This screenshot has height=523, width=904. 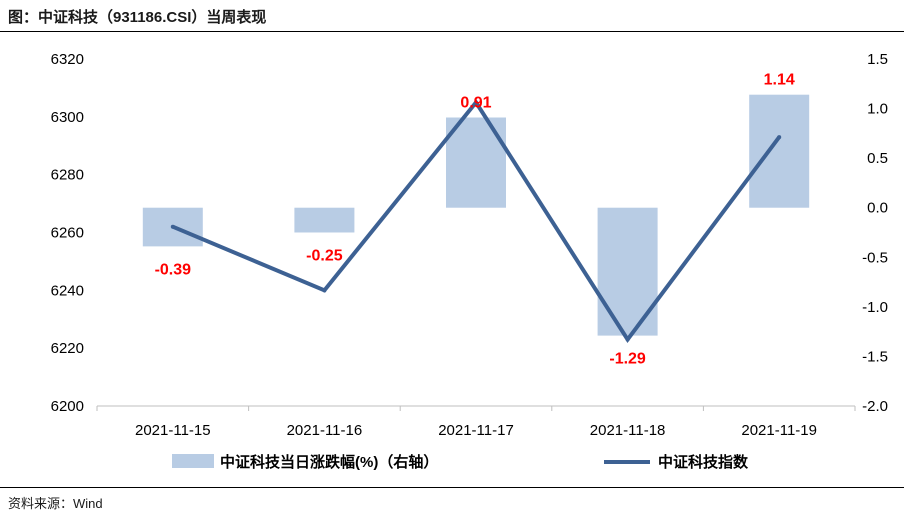 I want to click on data-label: 0.91, so click(x=475, y=102).